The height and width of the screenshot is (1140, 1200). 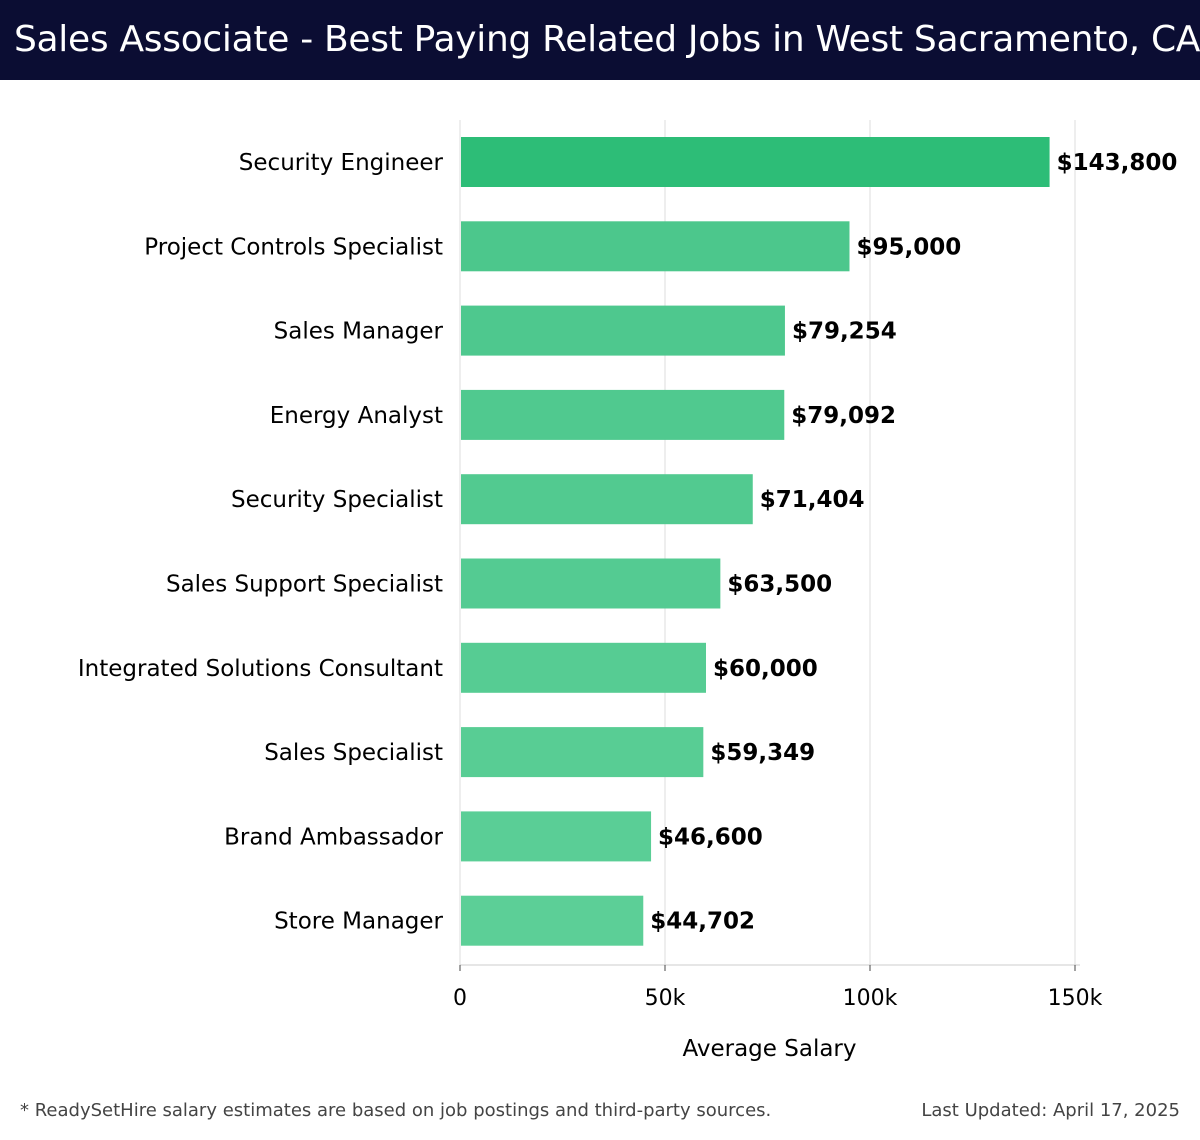 What do you see at coordinates (909, 247) in the screenshot?
I see `value-label-1: $95,000` at bounding box center [909, 247].